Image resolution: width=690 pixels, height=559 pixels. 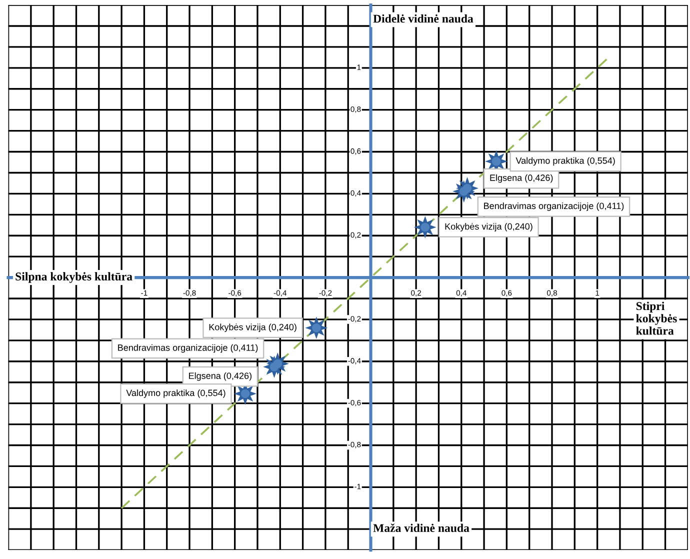 I want to click on annotation: Didelė vidinė nauda, so click(x=423, y=18).